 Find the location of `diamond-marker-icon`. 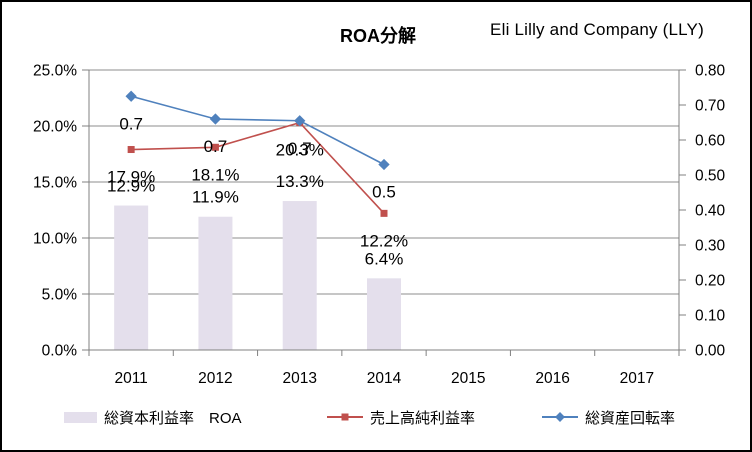

diamond-marker-icon is located at coordinates (560, 417).